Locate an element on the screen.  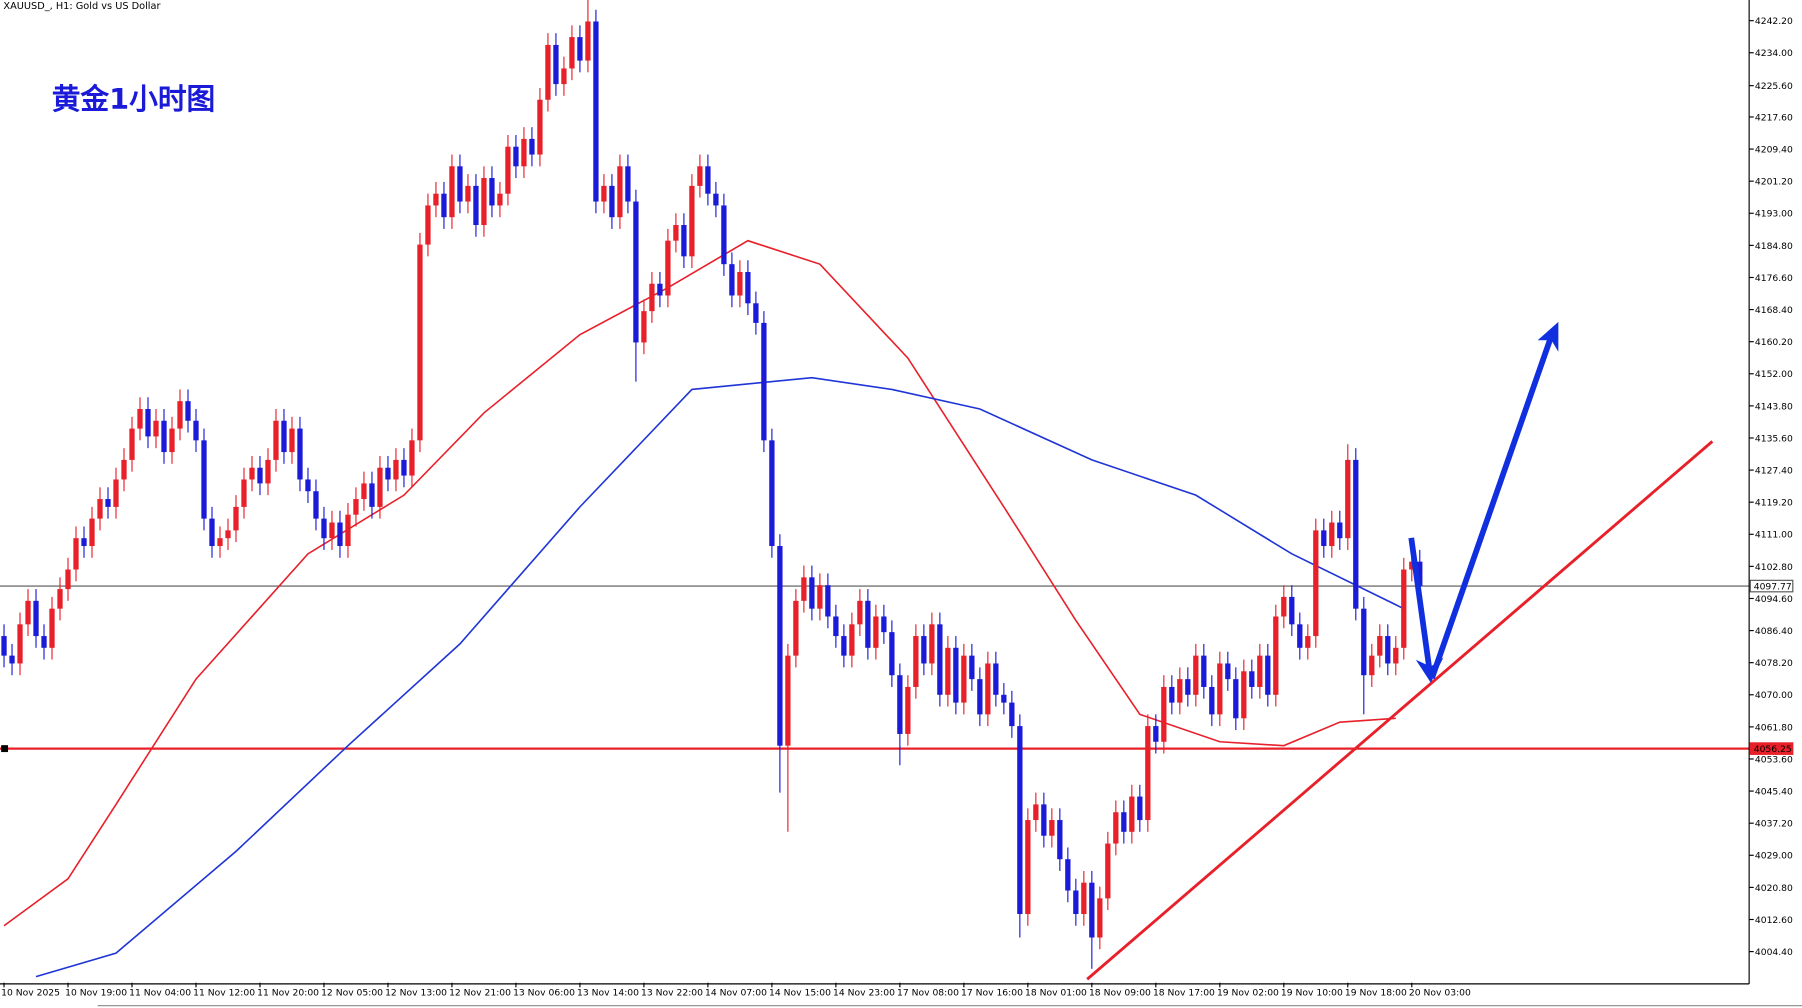
y-tick-label: 4078.20 is located at coordinates (1774, 663).